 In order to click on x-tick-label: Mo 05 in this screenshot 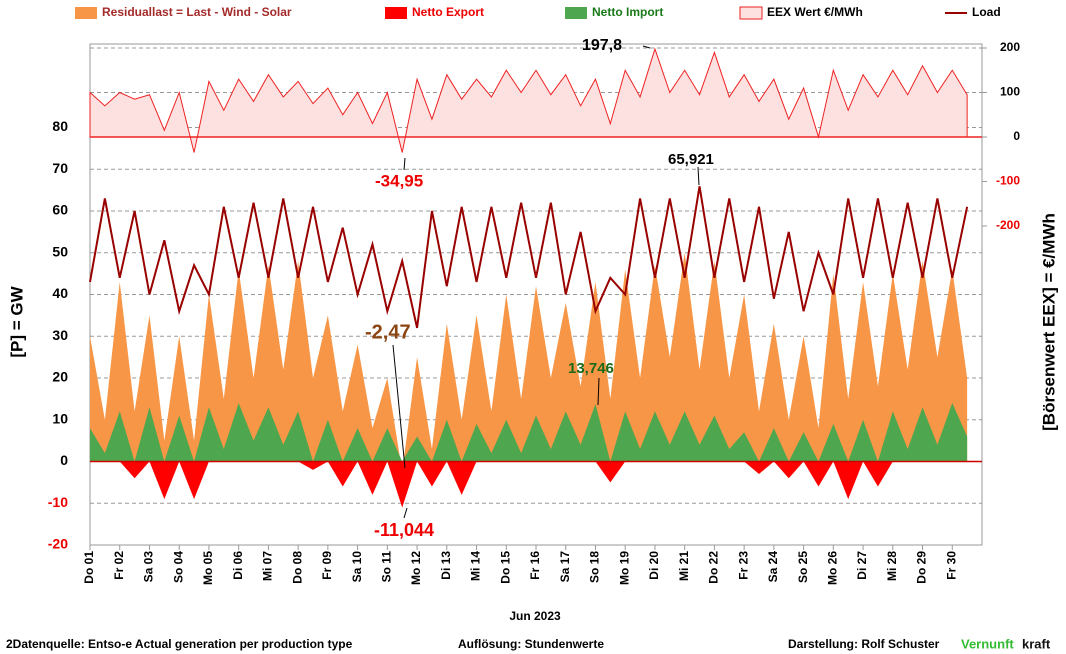, I will do `click(208, 568)`.